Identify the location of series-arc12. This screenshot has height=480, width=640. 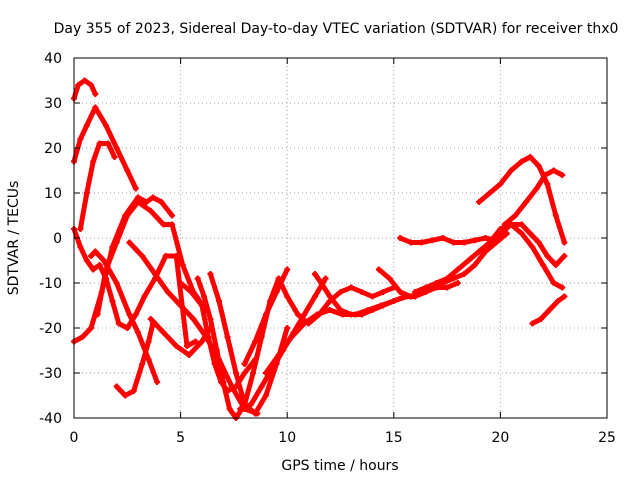
(238, 348).